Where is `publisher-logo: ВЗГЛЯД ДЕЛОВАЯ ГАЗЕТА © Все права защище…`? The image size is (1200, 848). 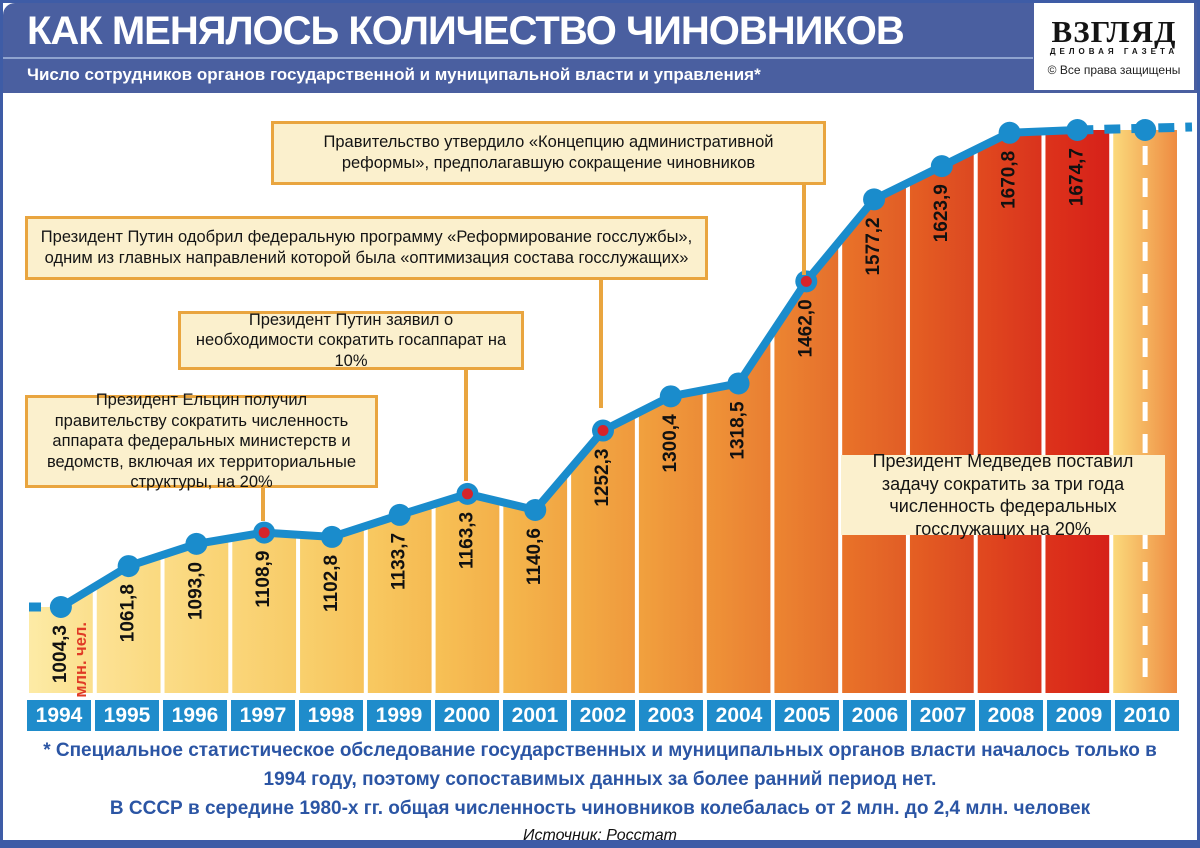 publisher-logo: ВЗГЛЯД ДЕЛОВАЯ ГАЗЕТА © Все права защище… is located at coordinates (1114, 46).